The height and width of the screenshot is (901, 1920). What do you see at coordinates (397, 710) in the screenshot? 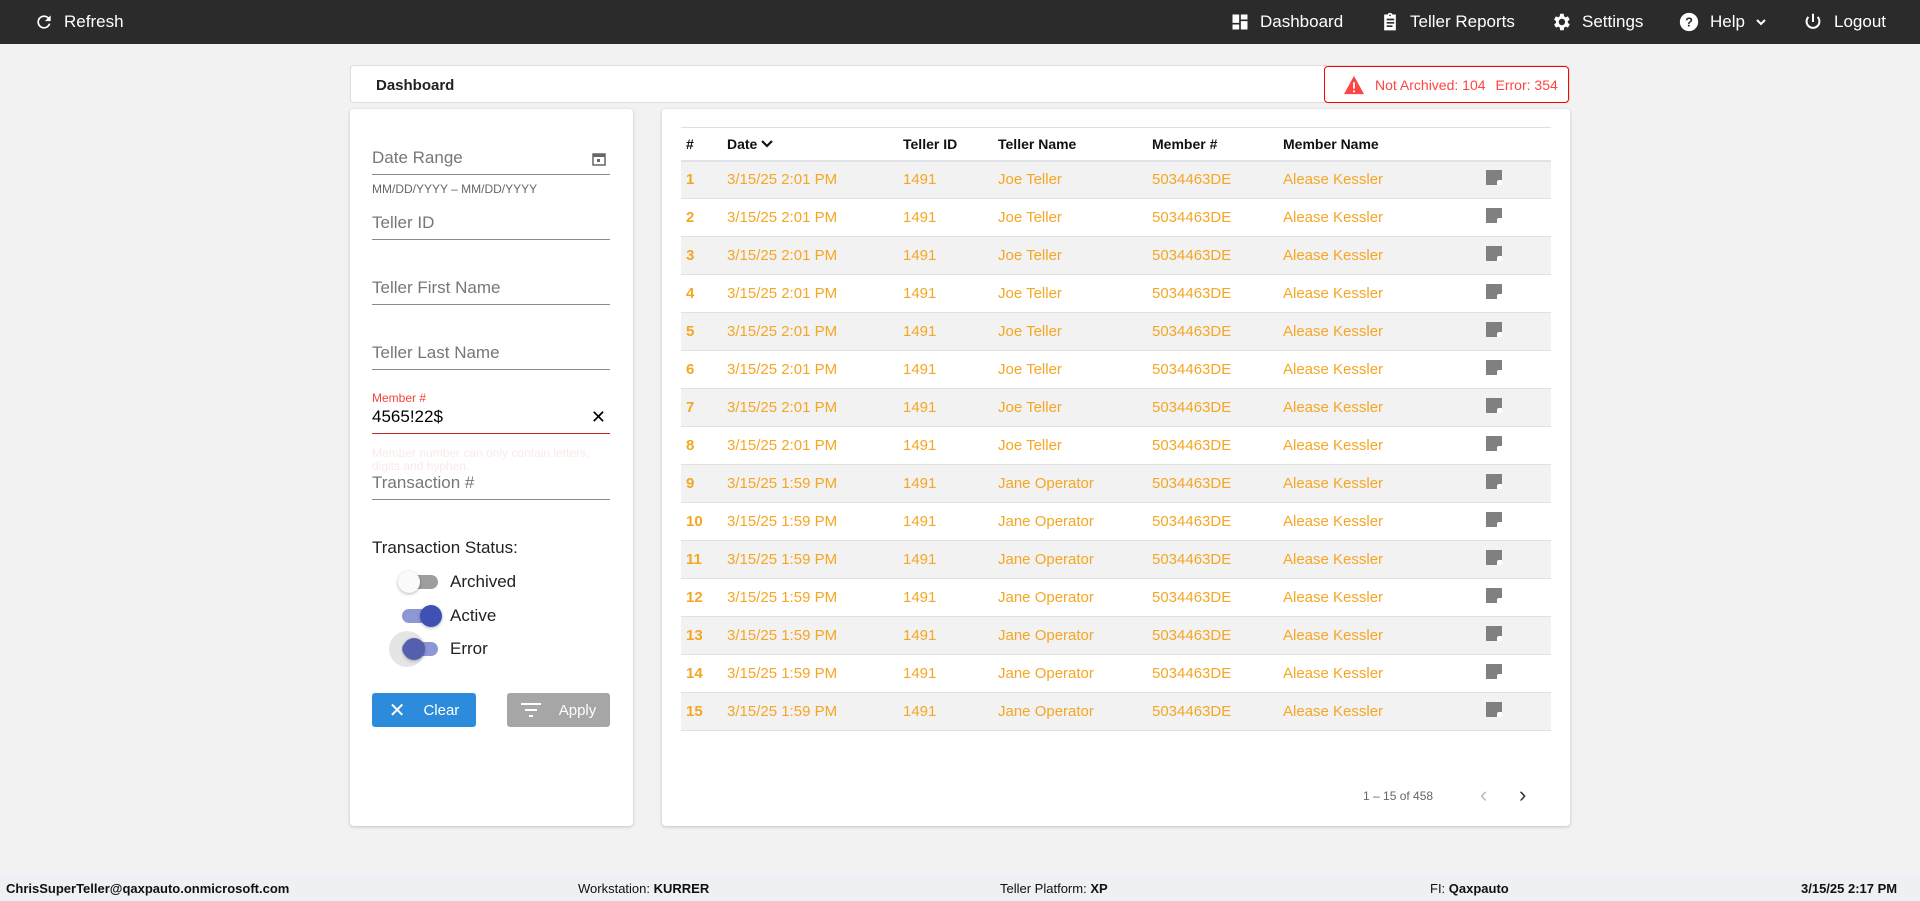
I see `close-icon: ✕` at bounding box center [397, 710].